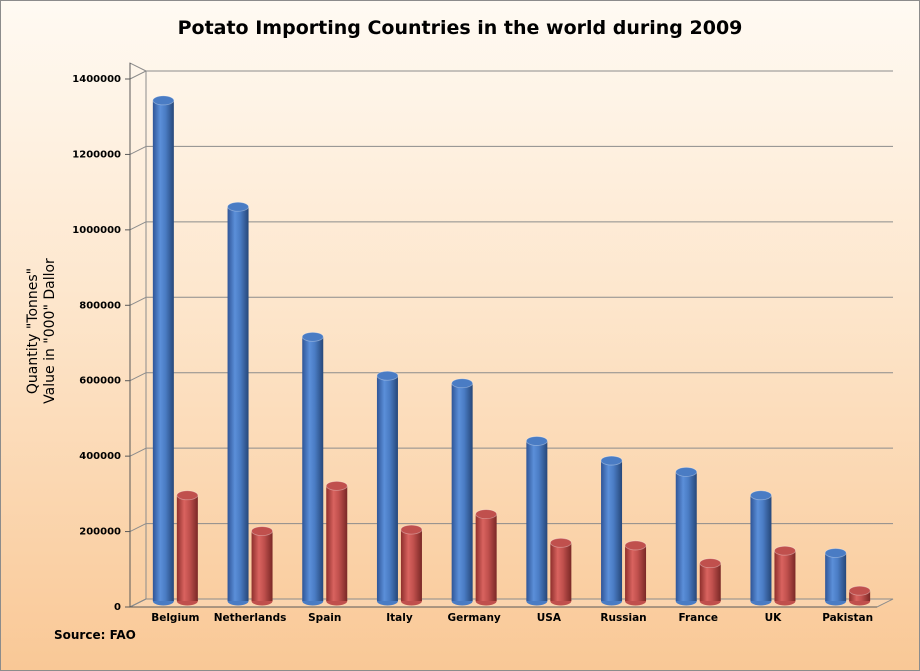 Image resolution: width=920 pixels, height=671 pixels. I want to click on side-wall, so click(138, 335).